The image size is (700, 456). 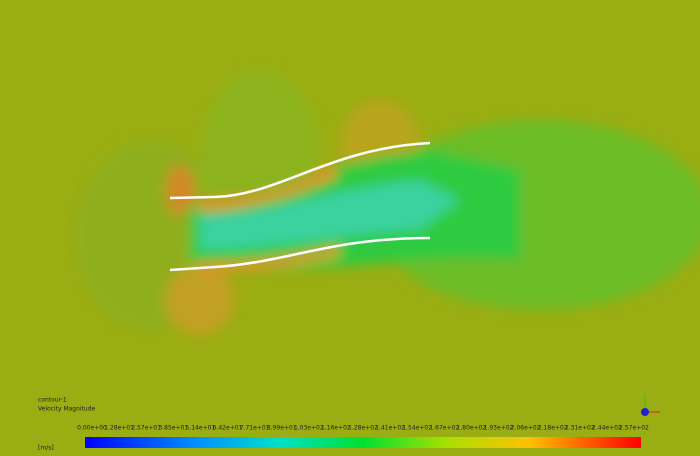 I want to click on colorbar-tick-label: 1.28e+01, so click(x=119, y=428).